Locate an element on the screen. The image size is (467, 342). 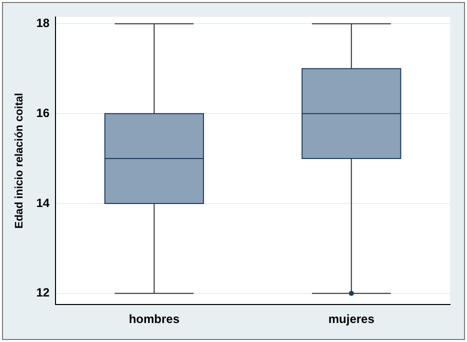
y-tick-label: 16 is located at coordinates (43, 113).